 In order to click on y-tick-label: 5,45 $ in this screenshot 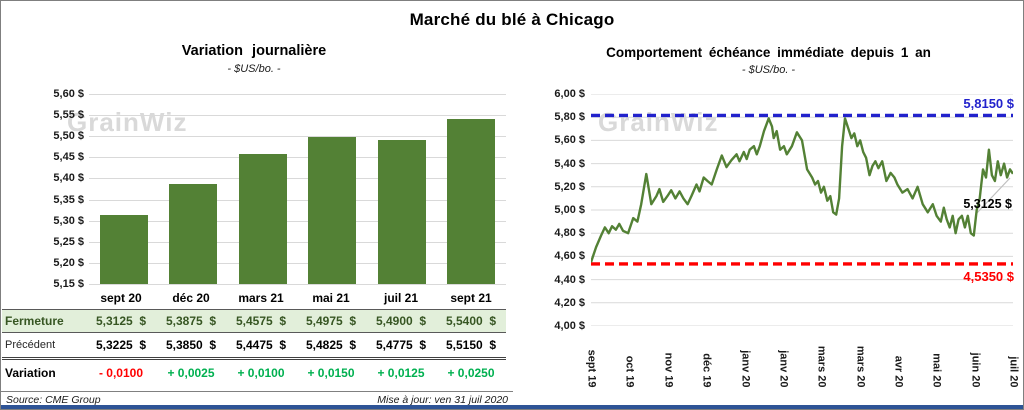, I will do `click(68, 157)`.